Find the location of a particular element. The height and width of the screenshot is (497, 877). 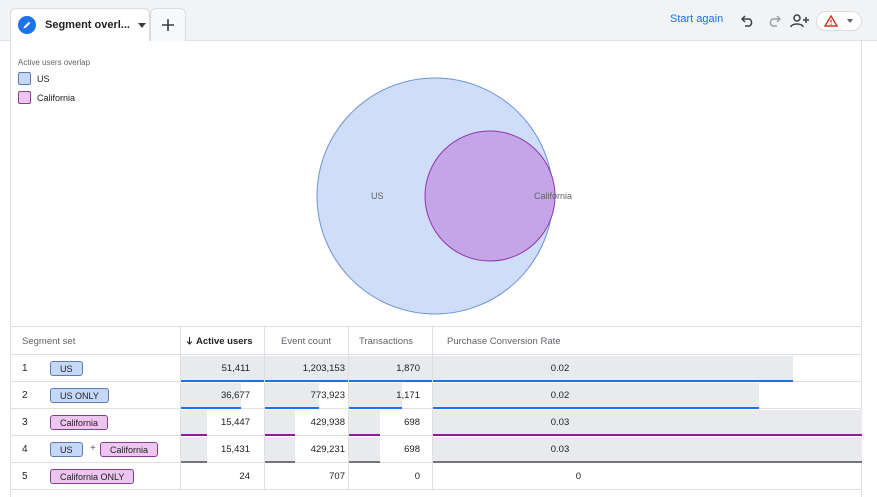

segment-chip-us-only: US ONLY is located at coordinates (79, 395).